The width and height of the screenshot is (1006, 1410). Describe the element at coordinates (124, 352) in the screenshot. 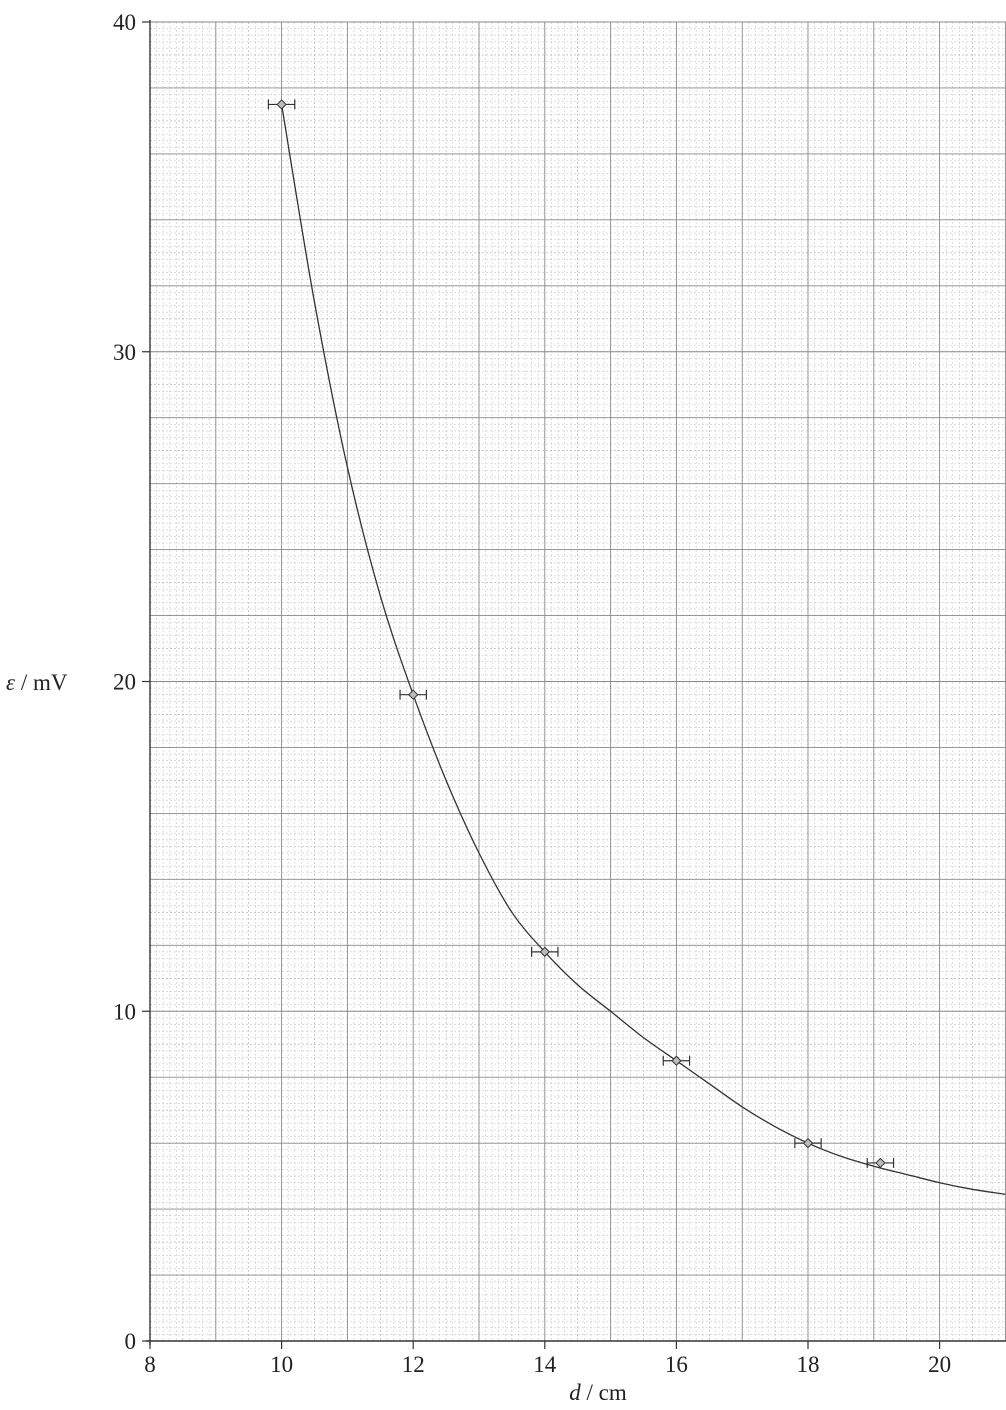

I see `y-tick-label: 30` at that location.